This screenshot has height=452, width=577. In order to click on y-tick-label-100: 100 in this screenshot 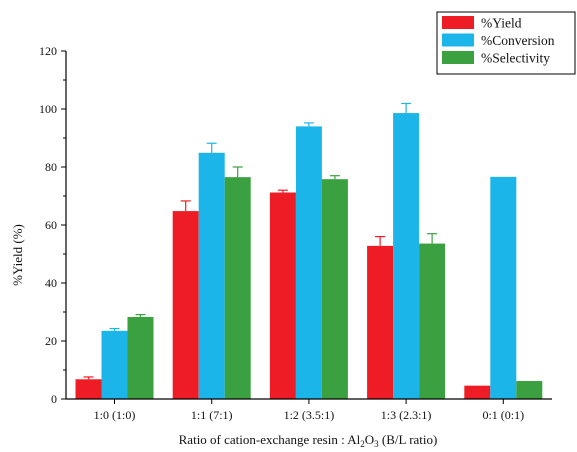, I will do `click(48, 109)`.